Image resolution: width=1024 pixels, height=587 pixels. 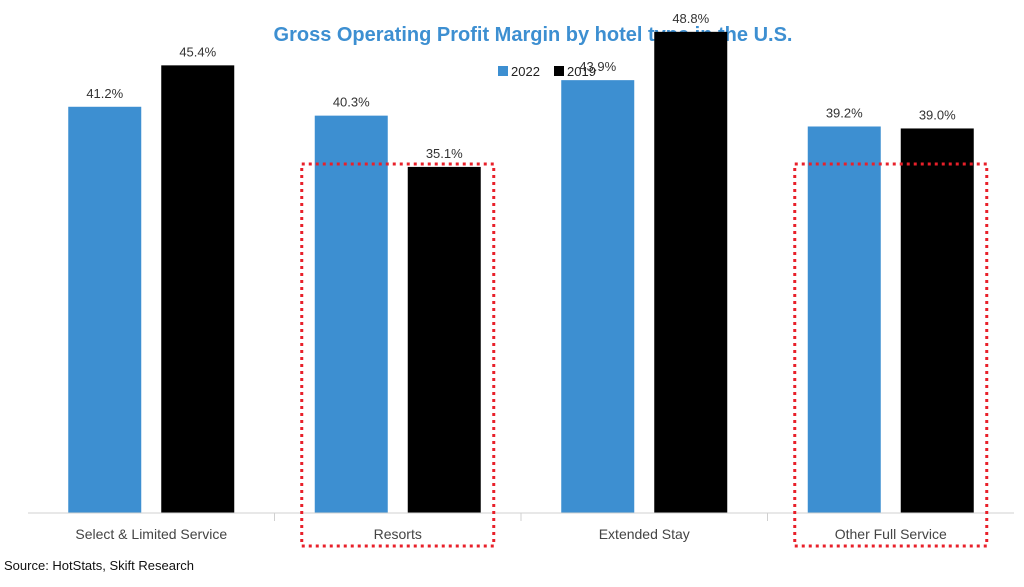 I want to click on data-label-other-full-service-2022: 39.2%, so click(x=844, y=112).